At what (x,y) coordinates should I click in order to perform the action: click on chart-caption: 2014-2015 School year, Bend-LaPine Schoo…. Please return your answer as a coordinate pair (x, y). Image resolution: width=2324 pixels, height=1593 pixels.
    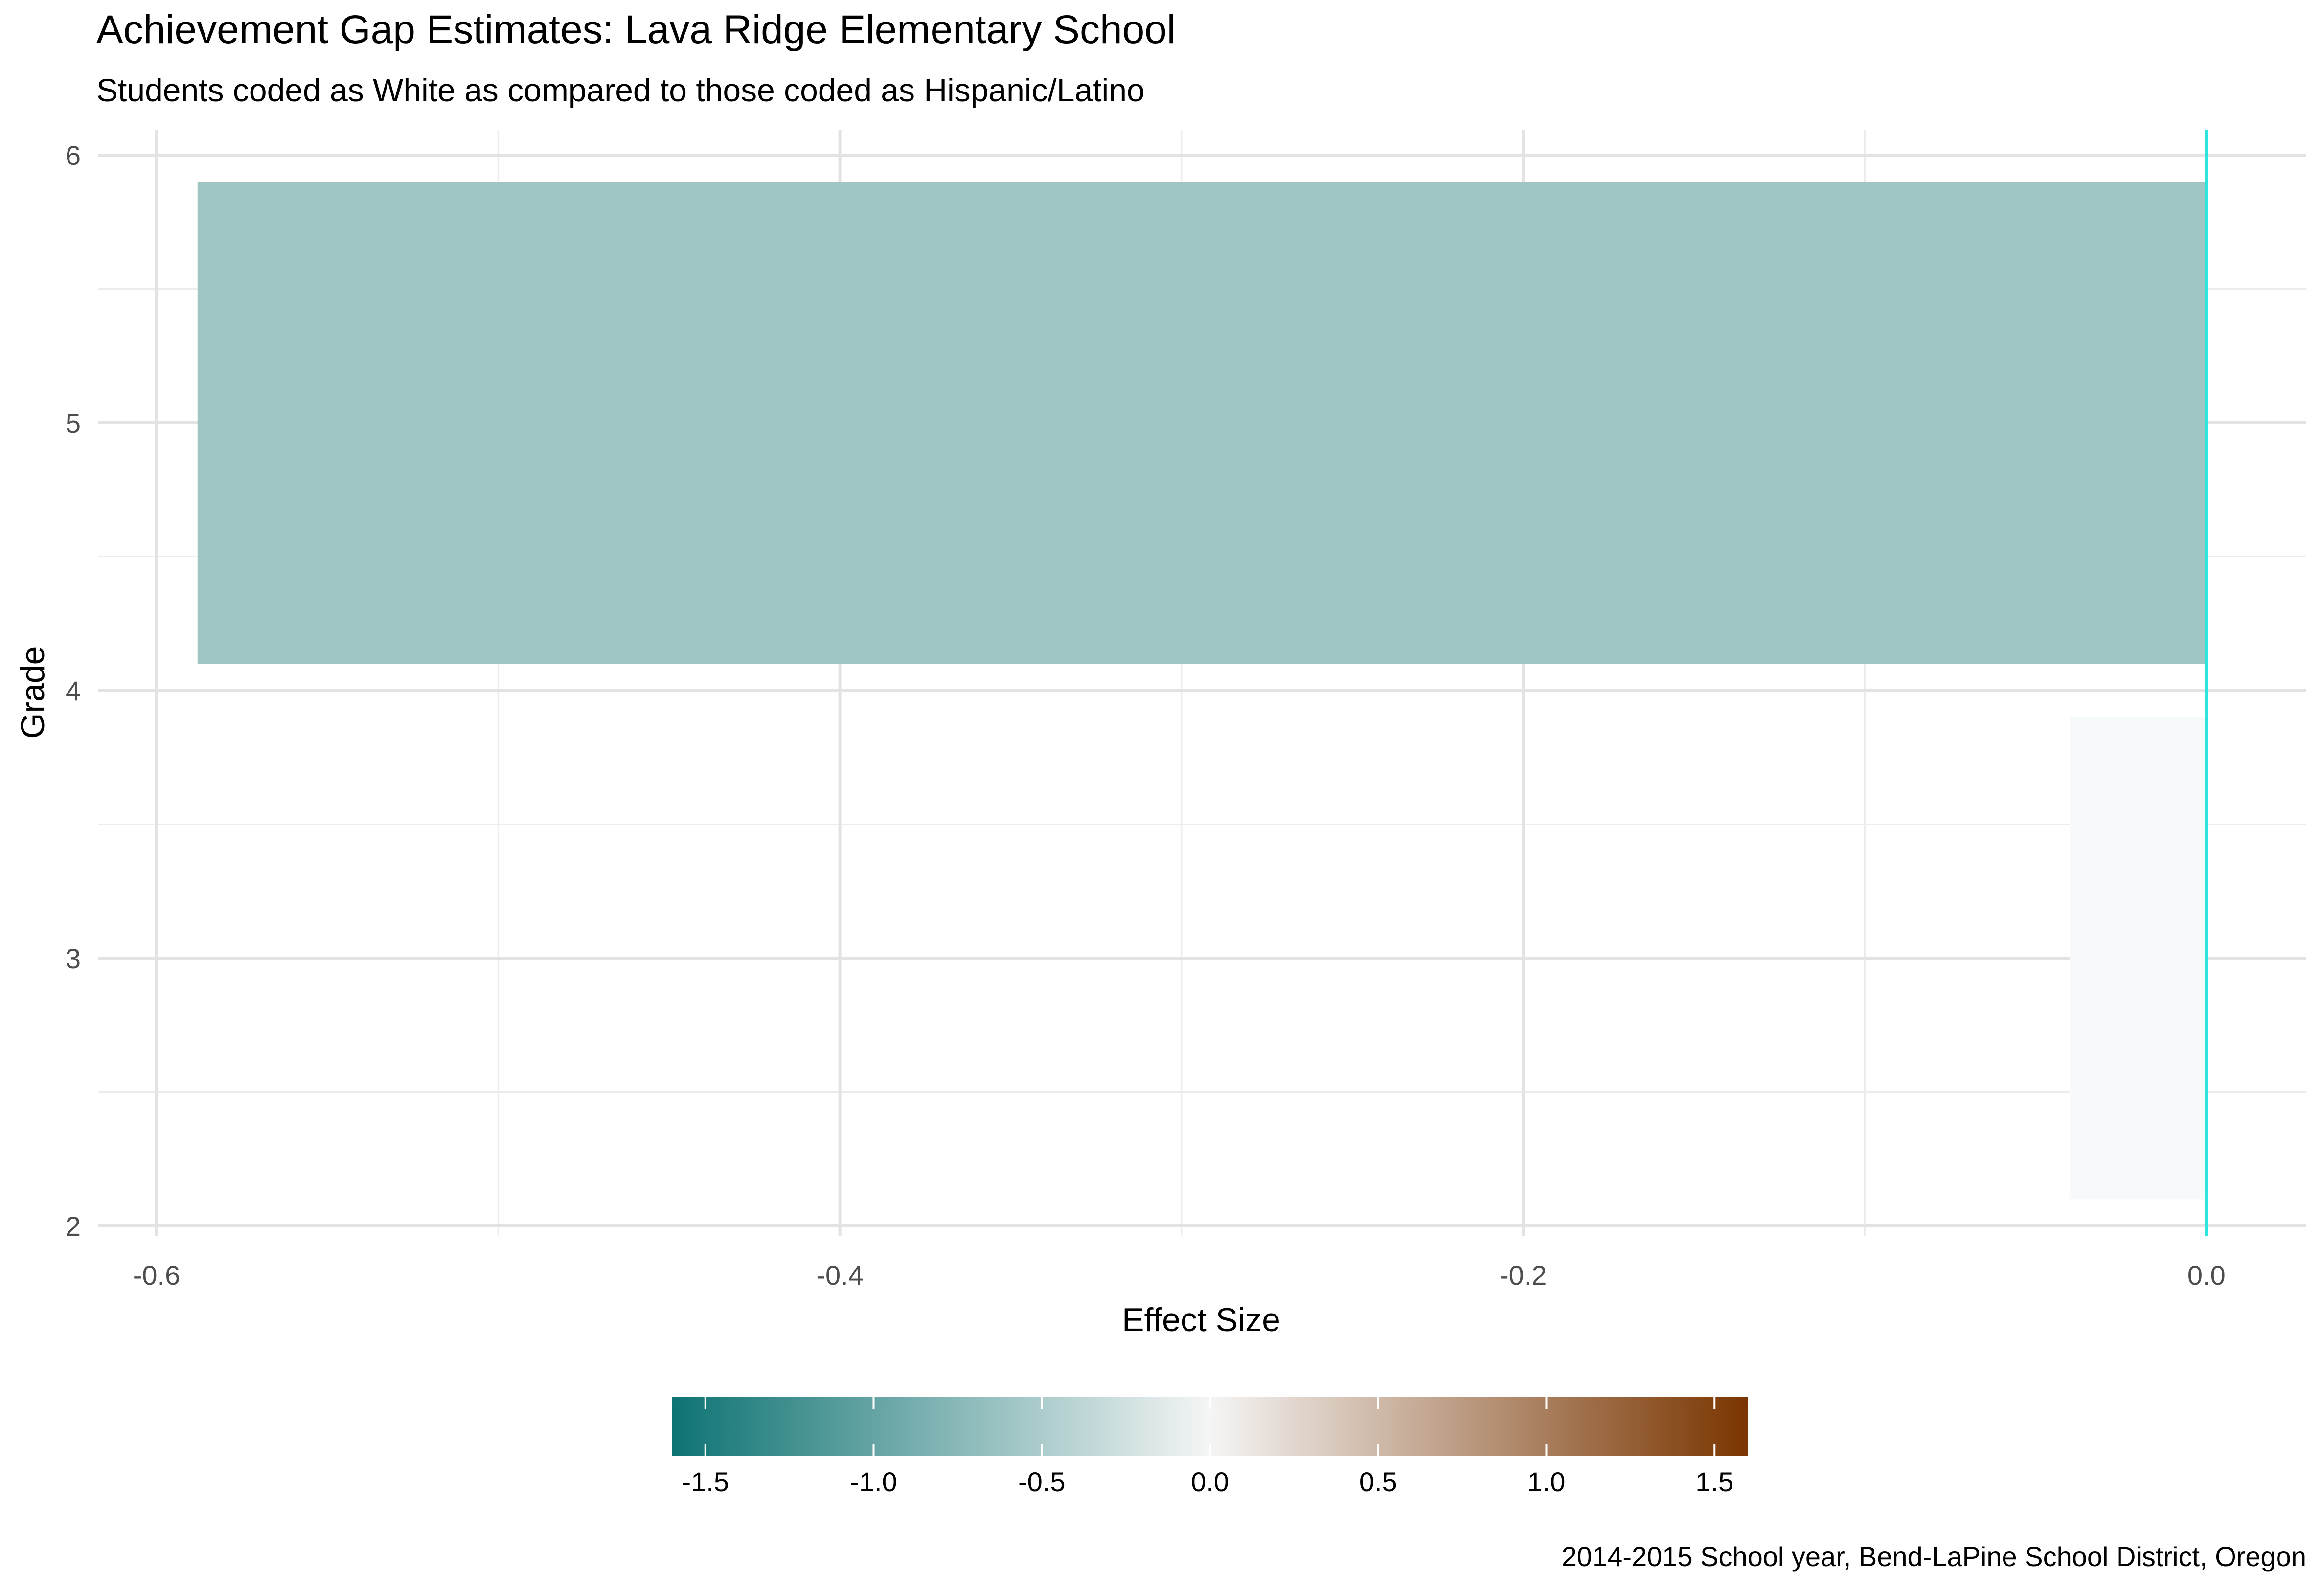
    Looking at the image, I should click on (1934, 1556).